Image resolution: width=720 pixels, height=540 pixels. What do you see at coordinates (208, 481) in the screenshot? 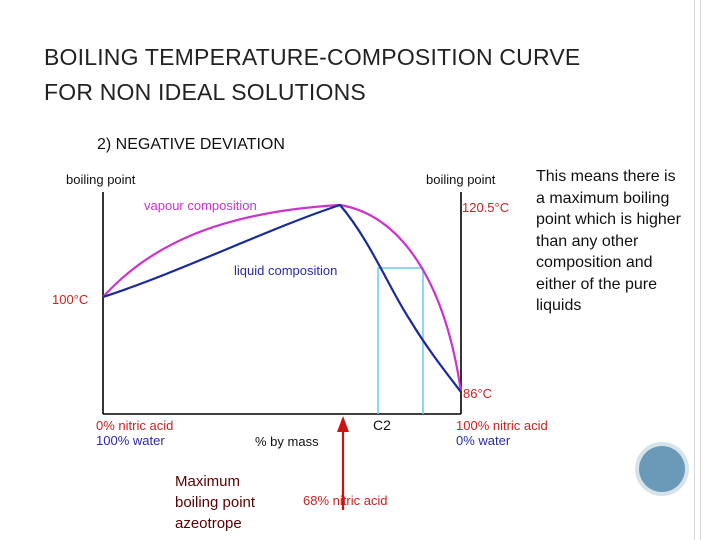
I see `annotation-line-1: Maximum` at bounding box center [208, 481].